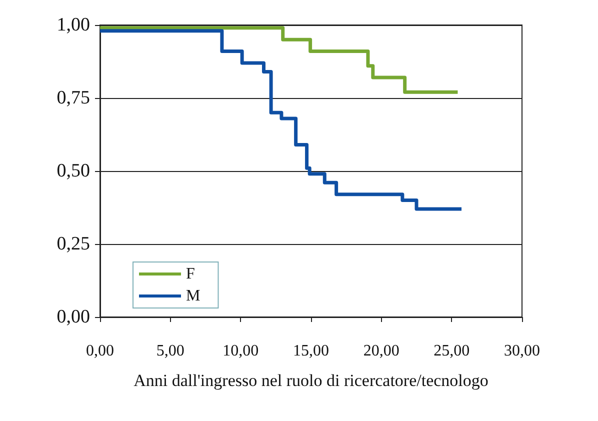  What do you see at coordinates (311, 351) in the screenshot?
I see `x-tick-label: 15,00` at bounding box center [311, 351].